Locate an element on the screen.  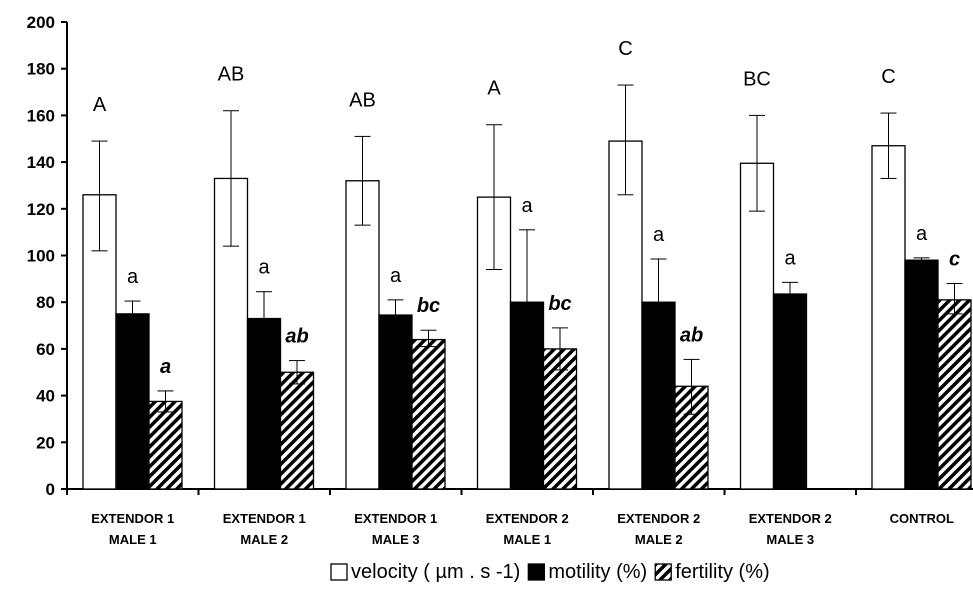
x-tick-label: EXTENDOR 2 MALE 1 is located at coordinates (527, 529).